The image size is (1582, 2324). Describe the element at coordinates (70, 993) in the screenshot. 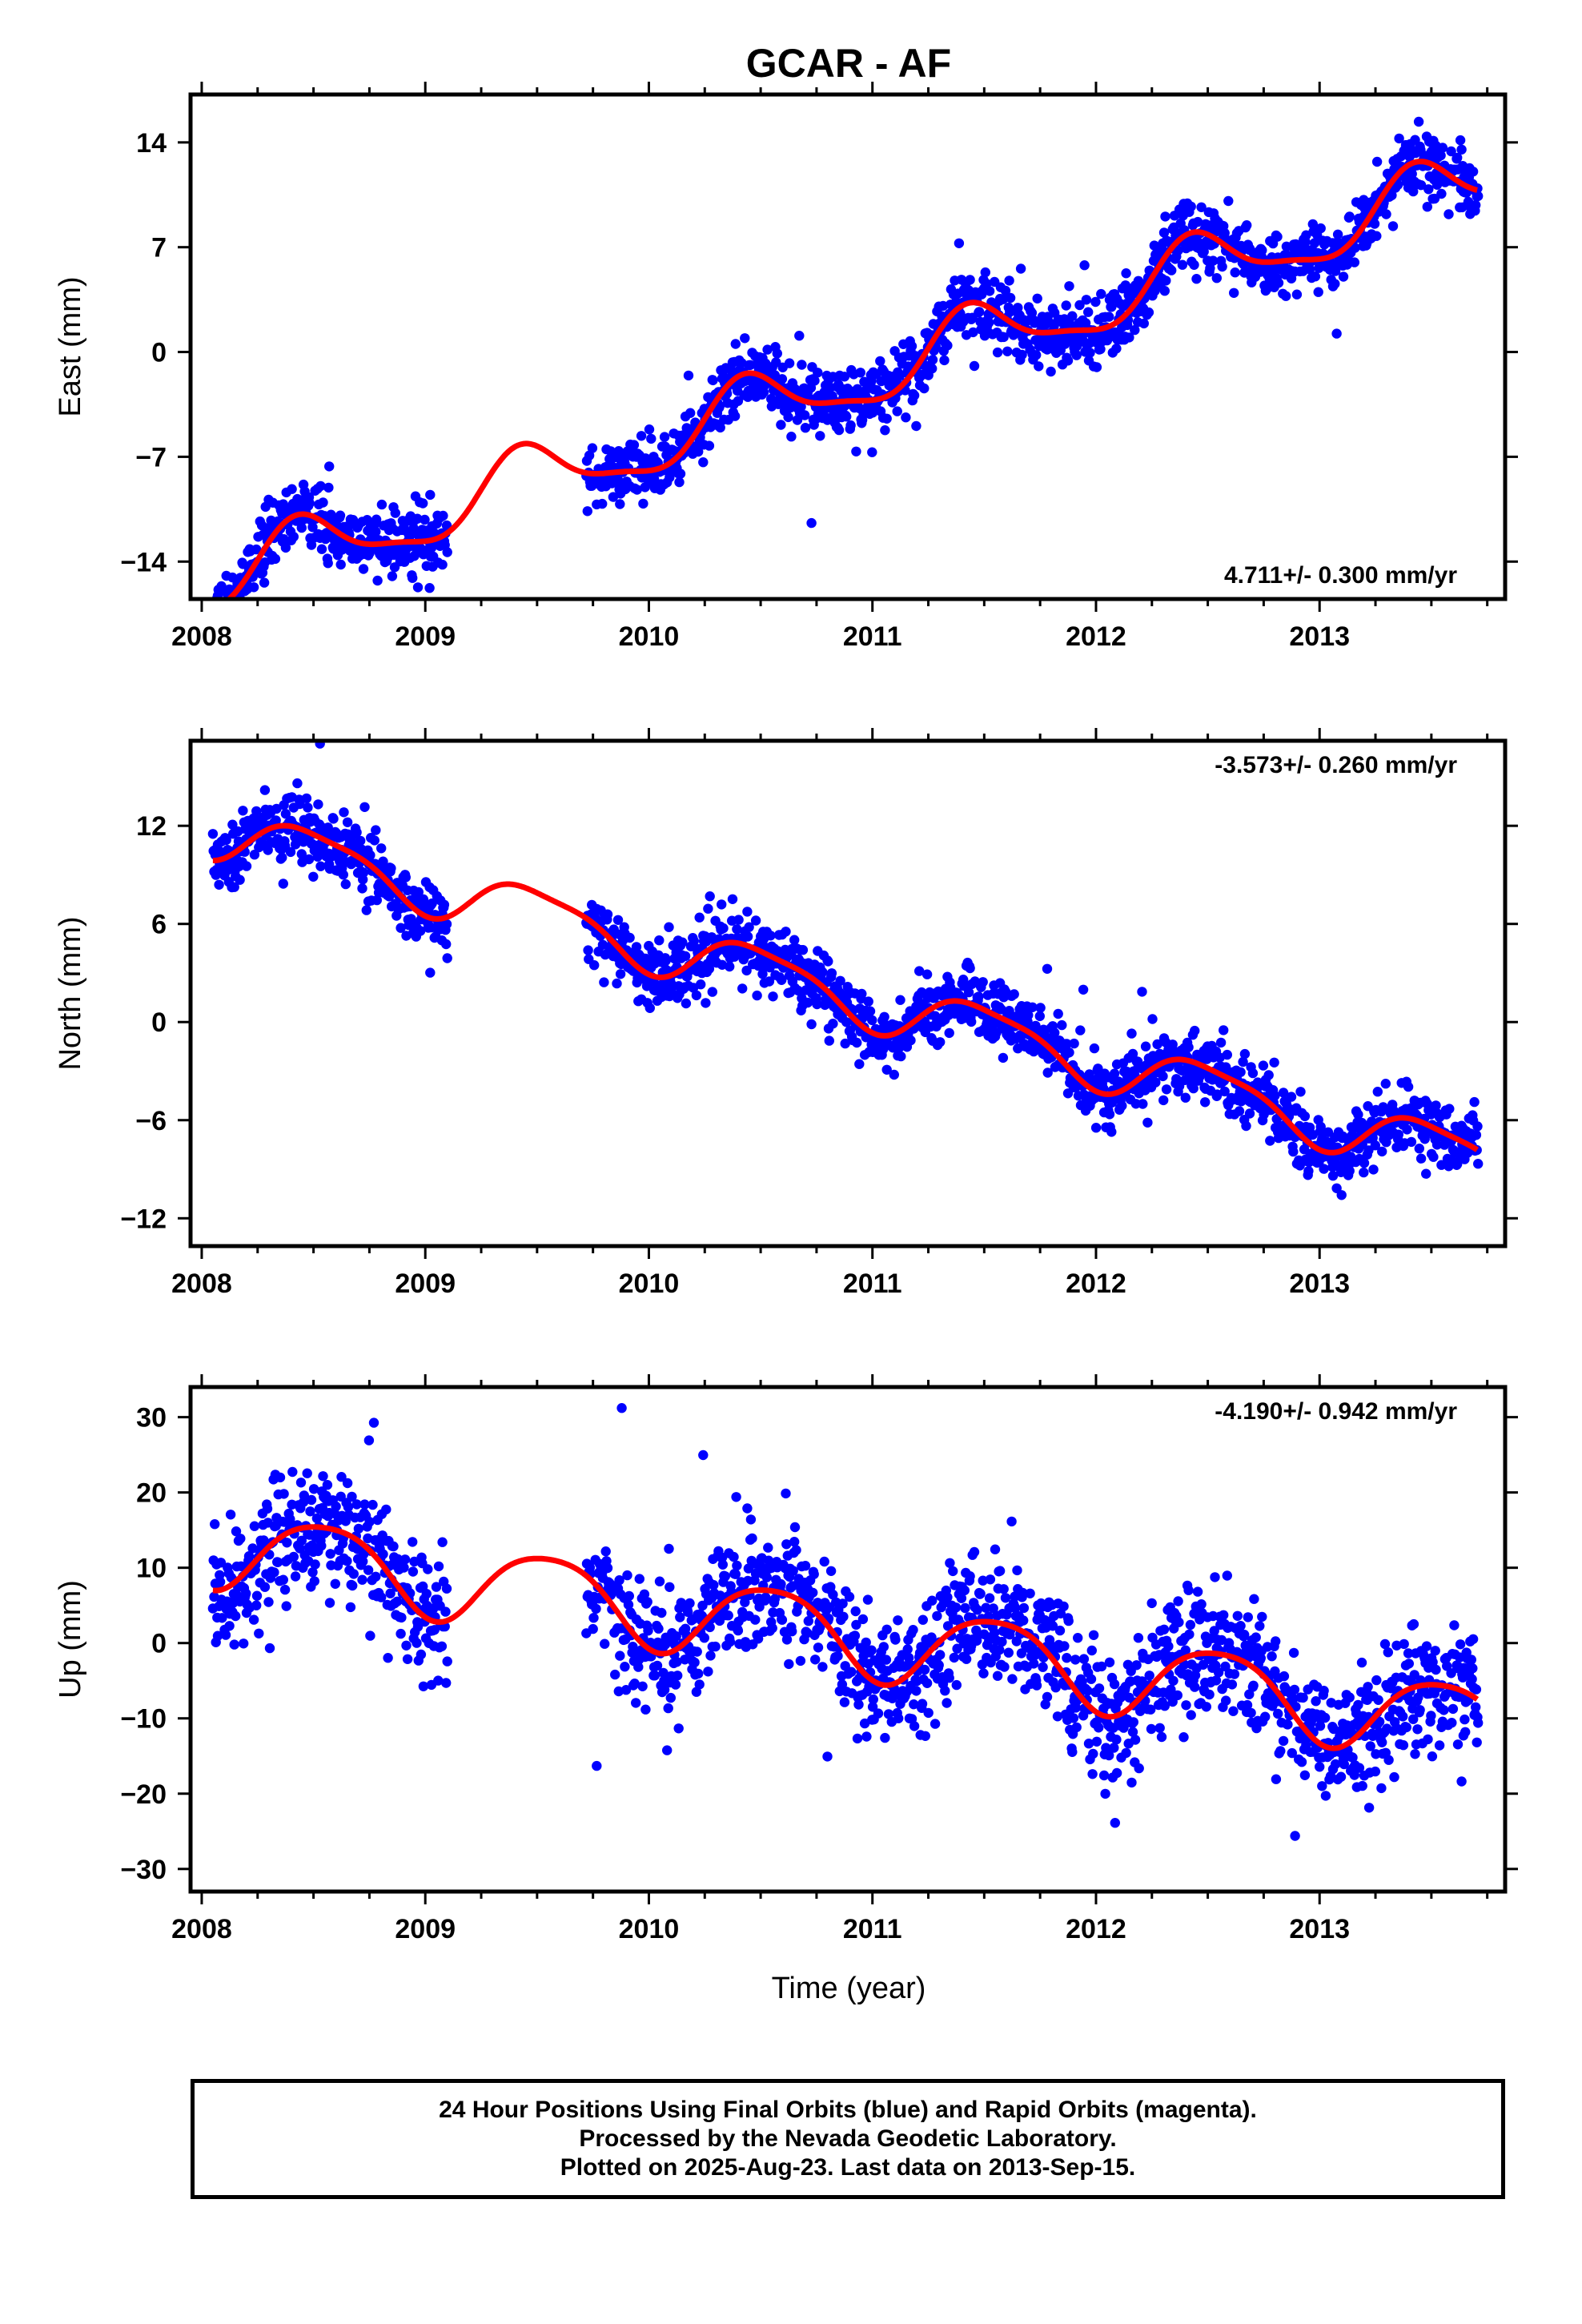

I see `y-axis-label: North (mm)` at that location.